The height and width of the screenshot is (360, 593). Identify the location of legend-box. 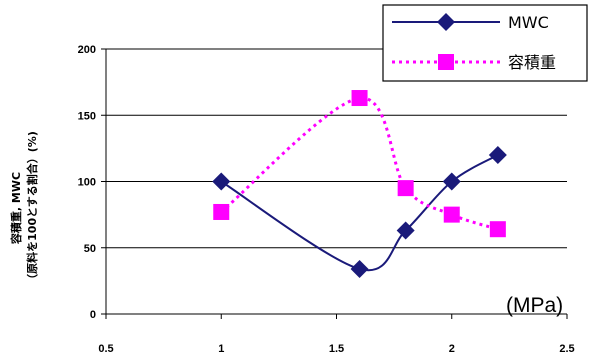
(485, 43).